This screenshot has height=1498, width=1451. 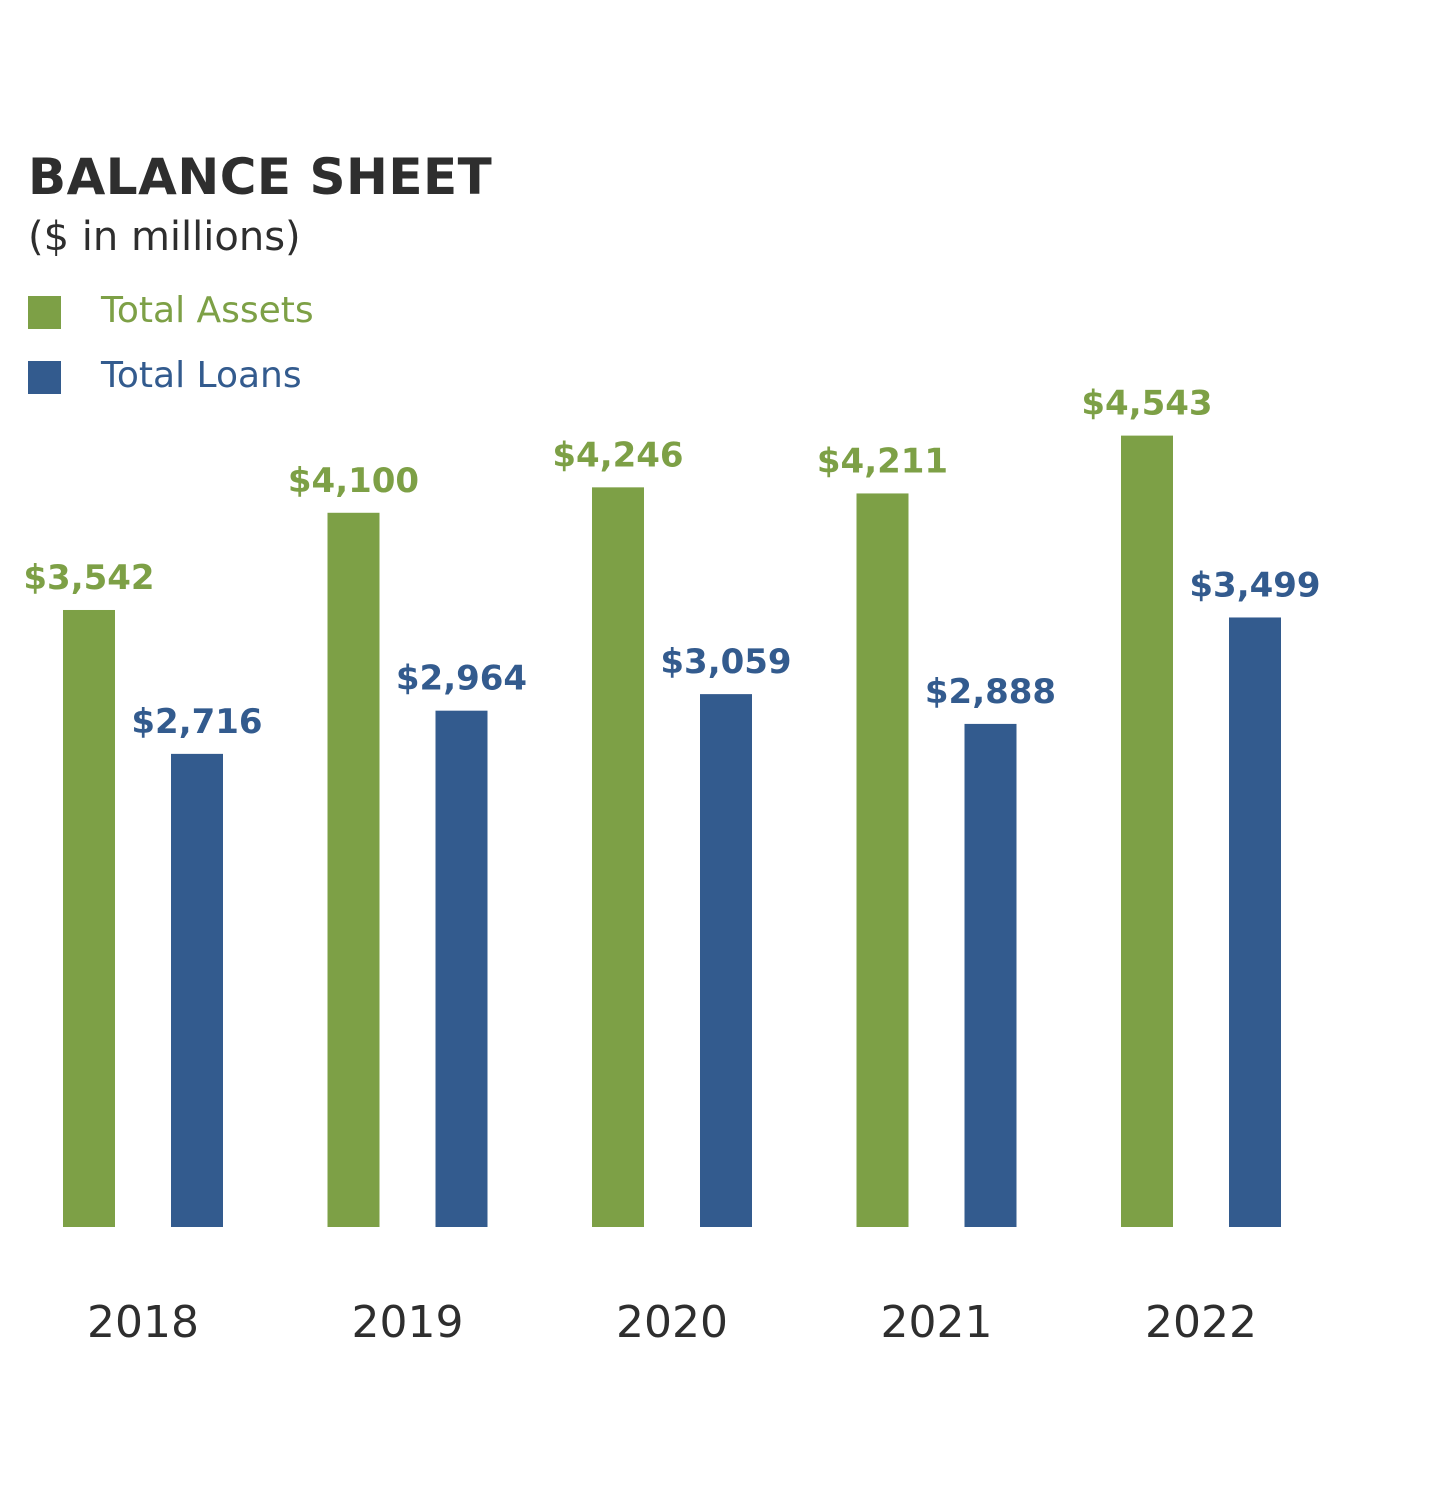 I want to click on data-label-loans-2018: $2,716, so click(x=196, y=722).